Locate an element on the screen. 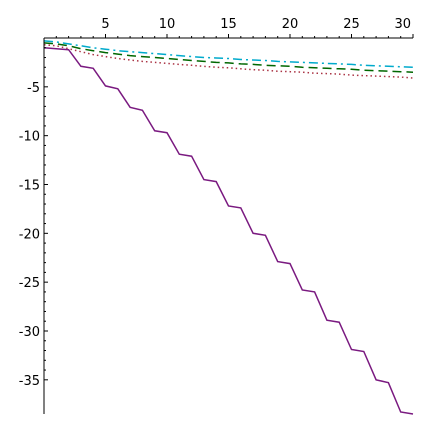  x-tick-label: 15 is located at coordinates (228, 24).